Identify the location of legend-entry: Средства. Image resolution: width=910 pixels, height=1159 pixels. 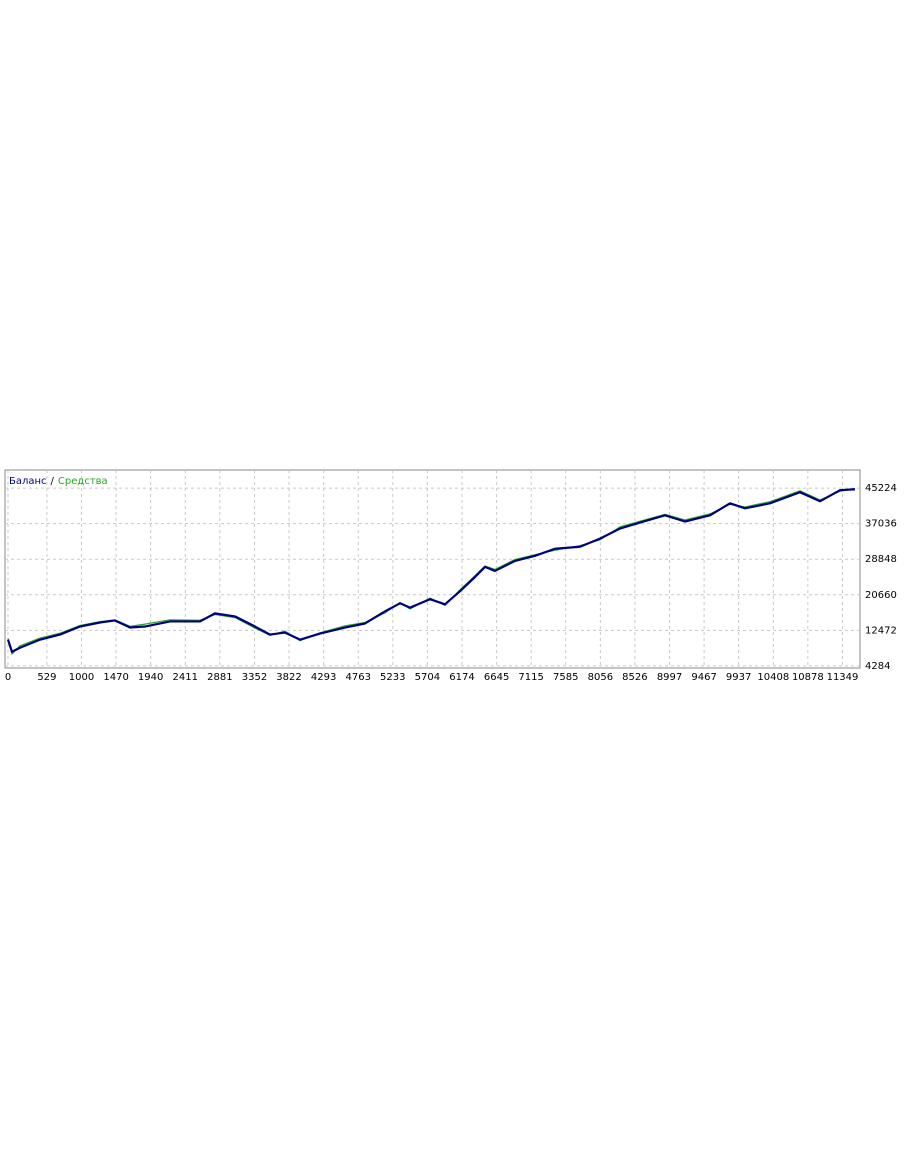
(83, 481).